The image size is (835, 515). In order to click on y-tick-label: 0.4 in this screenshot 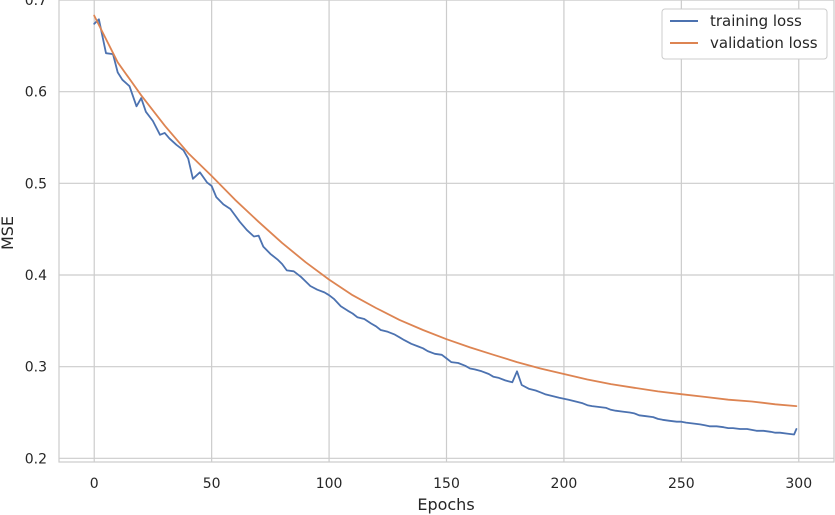, I will do `click(36, 276)`.